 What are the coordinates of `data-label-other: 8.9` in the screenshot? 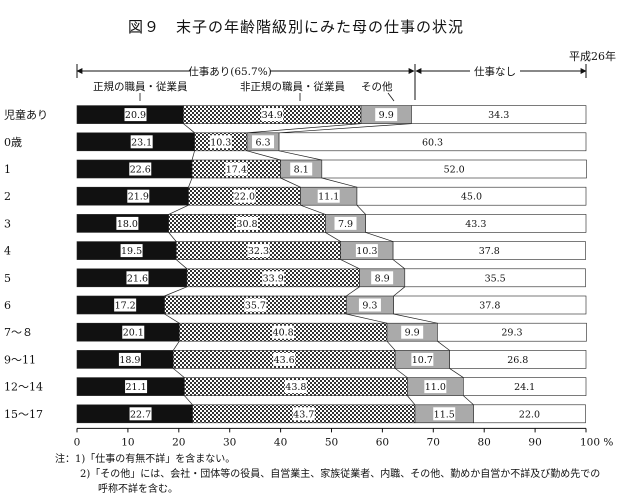 It's located at (382, 278).